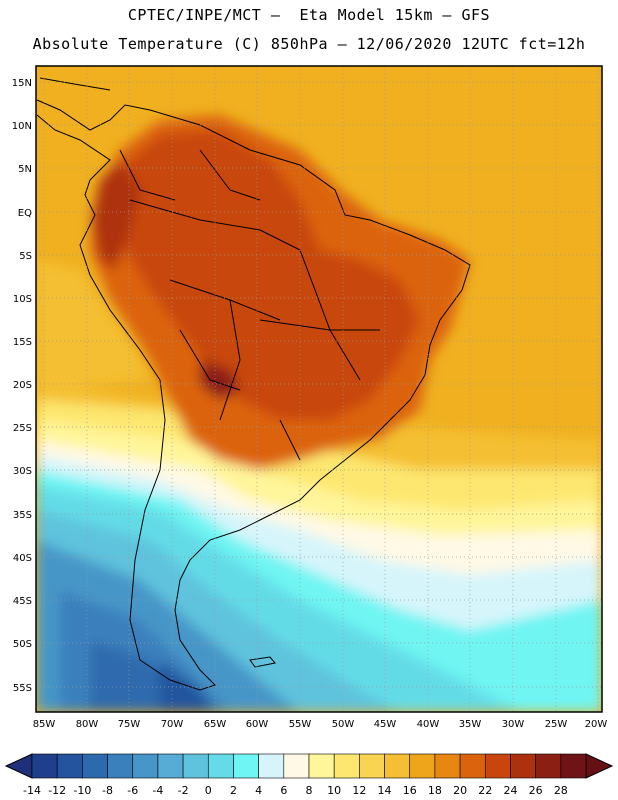 The height and width of the screenshot is (800, 618). I want to click on lon-label: 55W, so click(300, 724).